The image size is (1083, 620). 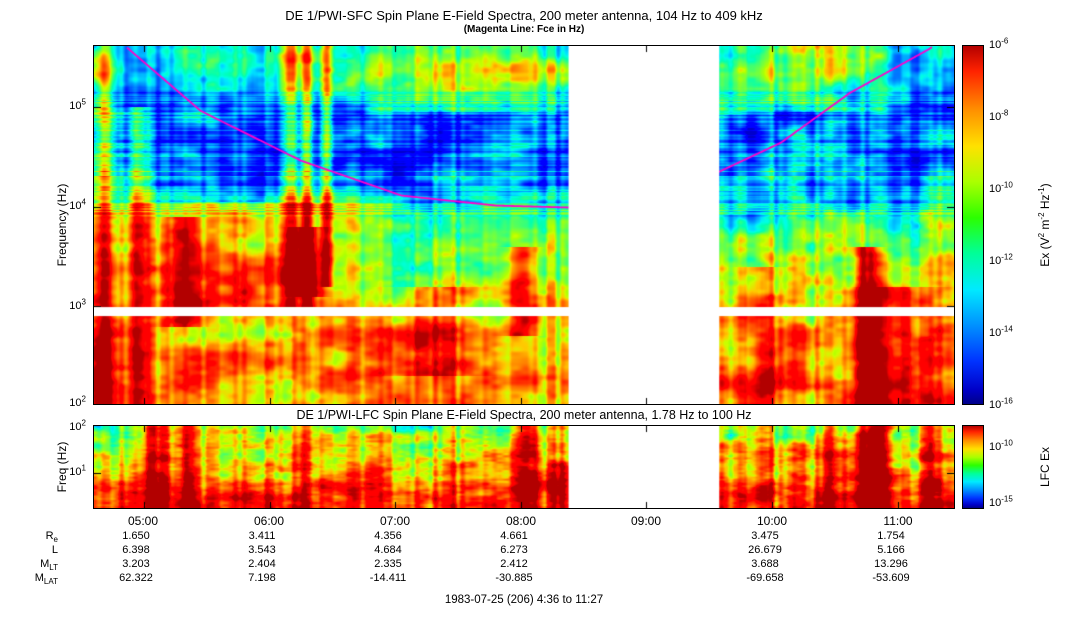 I want to click on sfc-cbar-tick-1e-6: 10⁻⁶, so click(x=999, y=43).